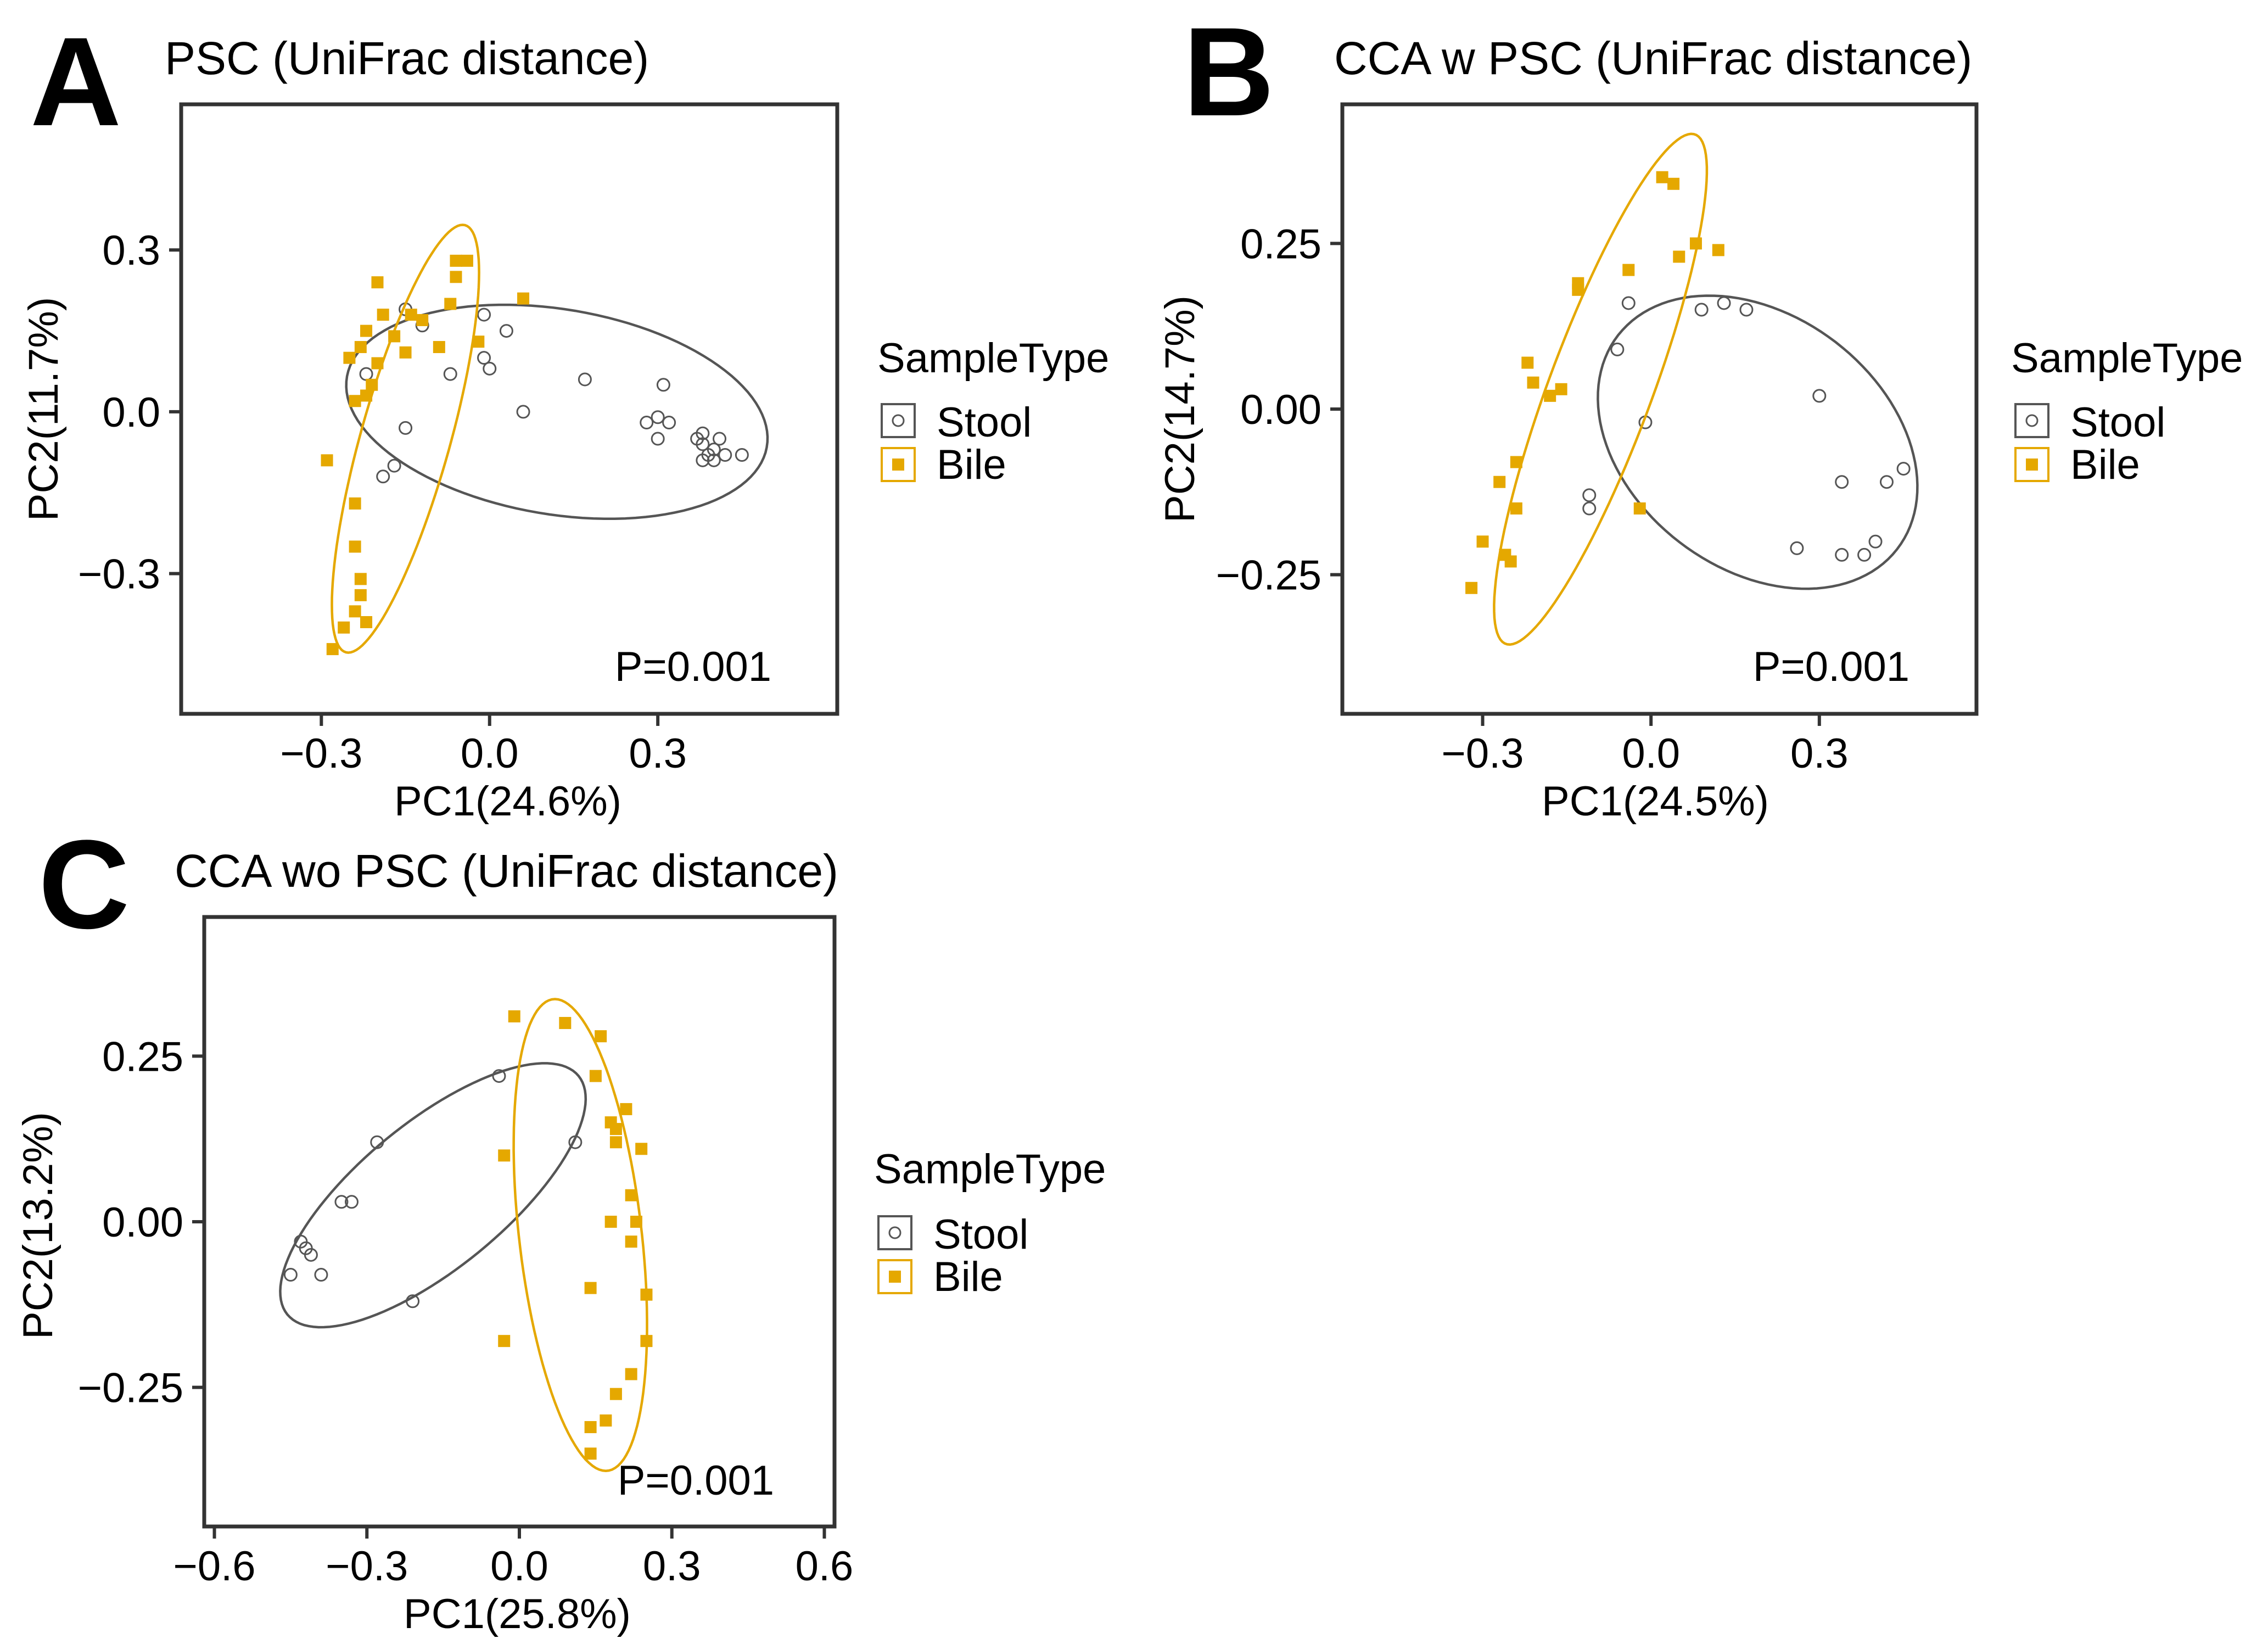 This screenshot has height=1644, width=2268. I want to click on panel-b-ellipse-stool, so click(1758, 442).